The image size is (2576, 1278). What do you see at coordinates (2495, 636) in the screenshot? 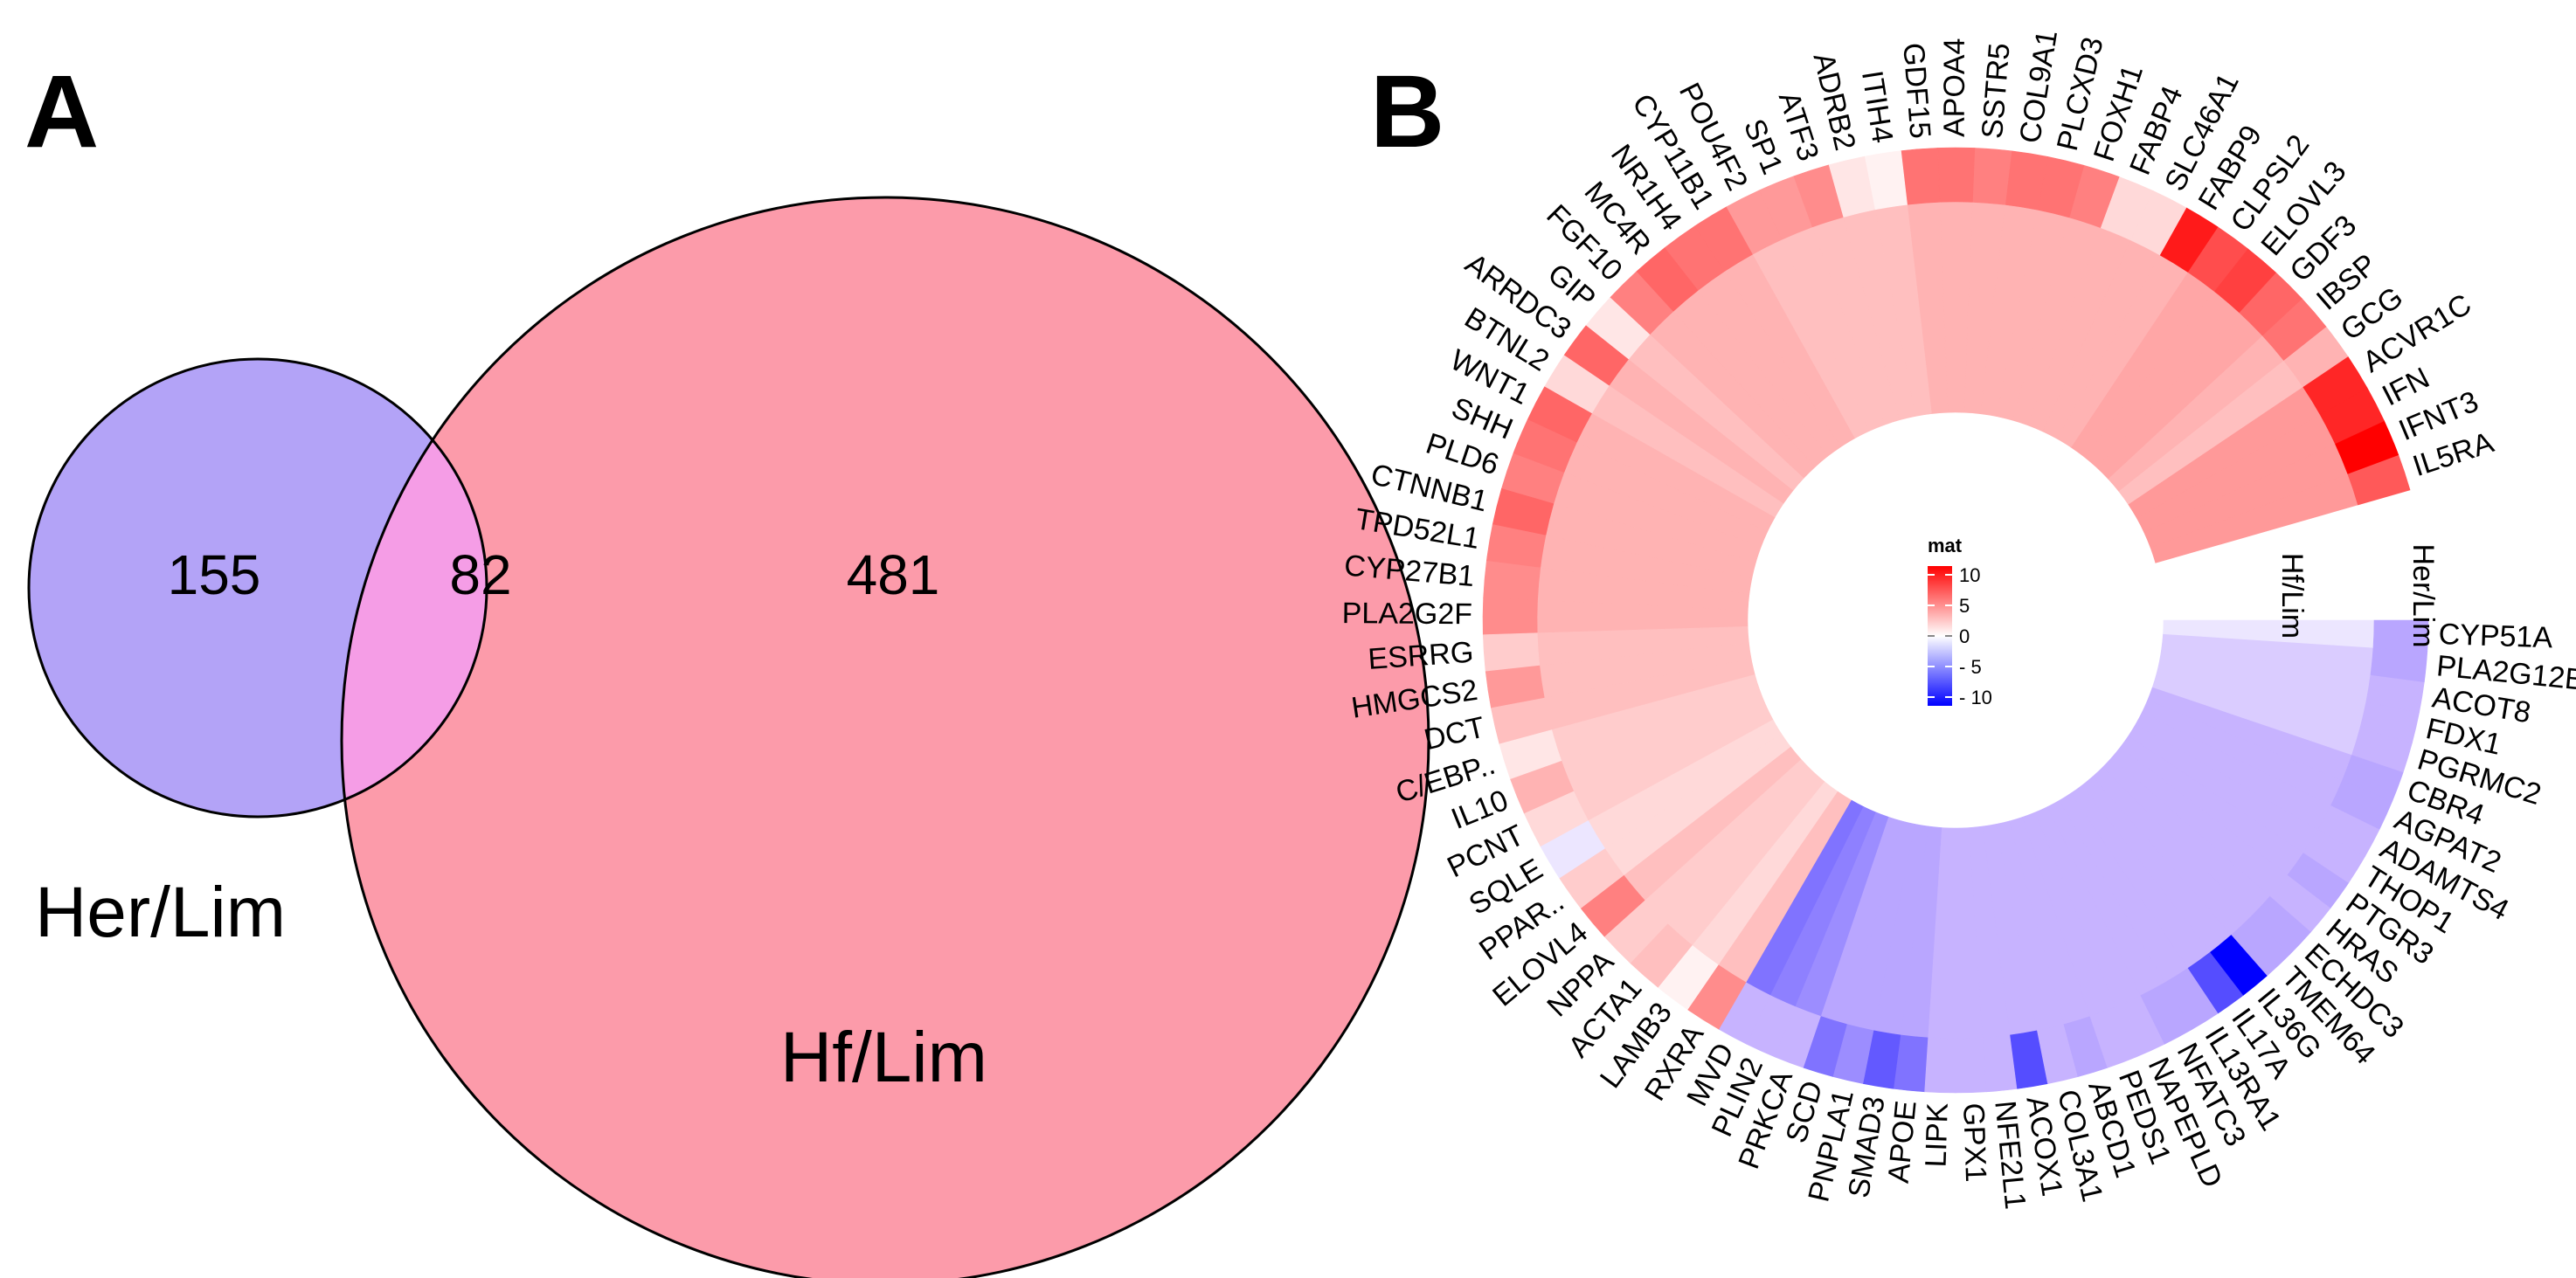
I see `gene-label: CYP51A` at bounding box center [2495, 636].